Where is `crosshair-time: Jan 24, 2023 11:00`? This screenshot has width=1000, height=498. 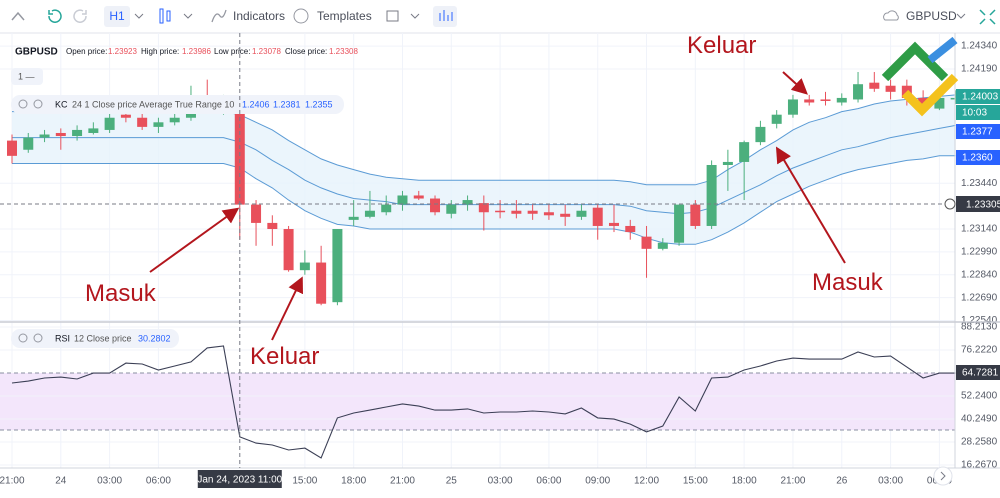 crosshair-time: Jan 24, 2023 11:00 is located at coordinates (239, 480).